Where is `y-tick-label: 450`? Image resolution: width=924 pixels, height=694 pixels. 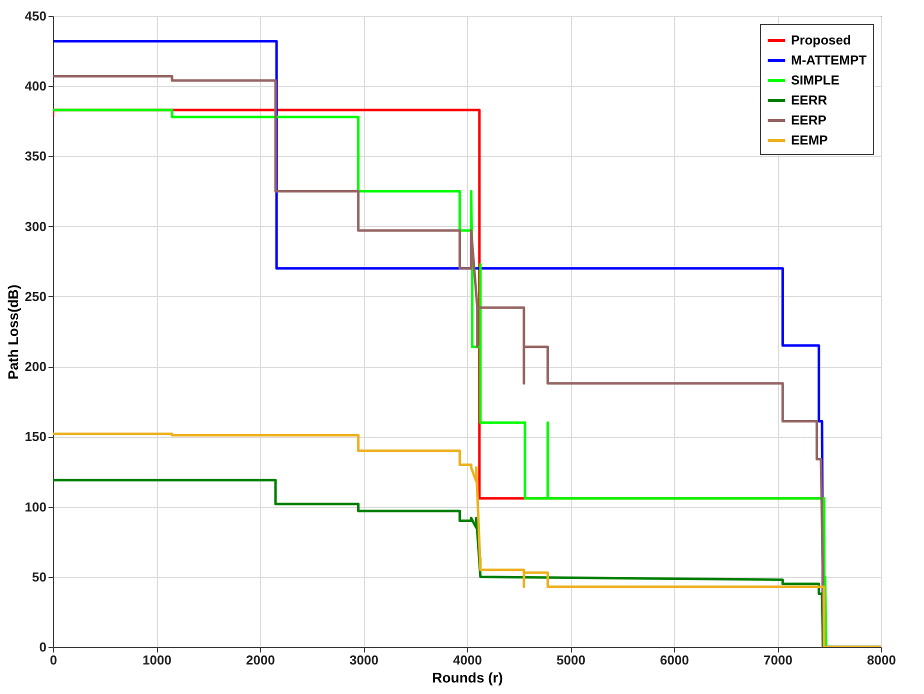 y-tick-label: 450 is located at coordinates (35, 16).